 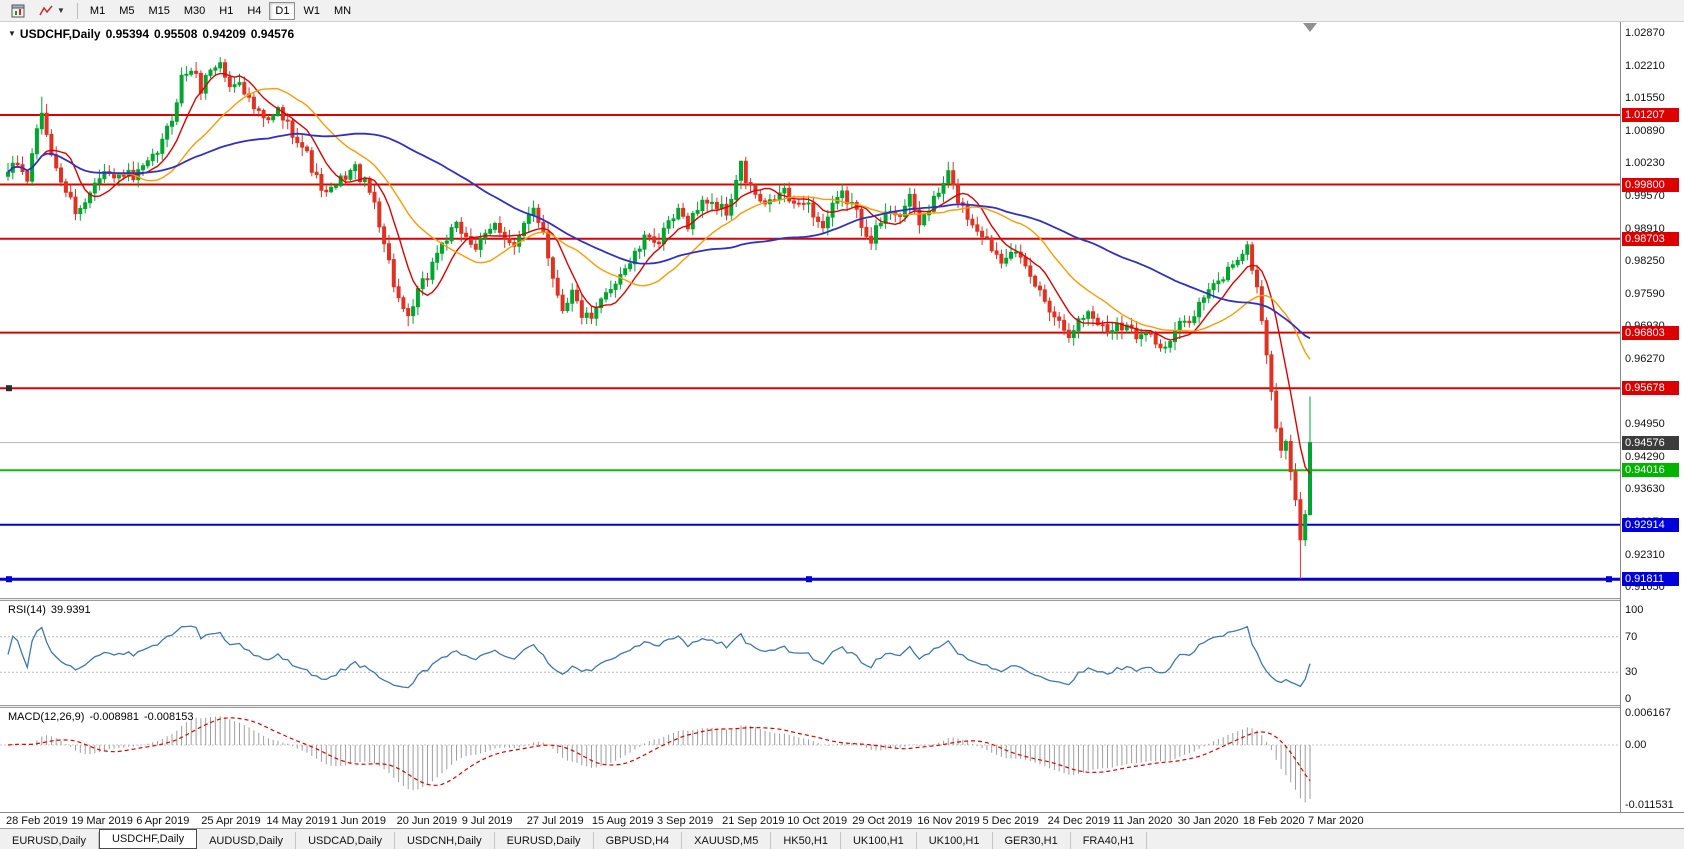 I want to click on price-level-badge: 0.98703, so click(x=1650, y=238).